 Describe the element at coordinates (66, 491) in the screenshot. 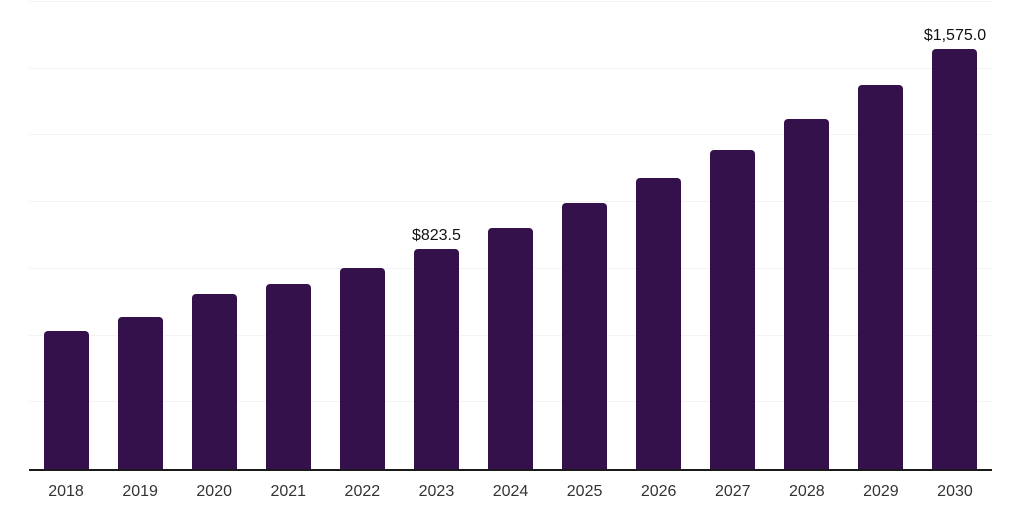

I see `x-tick-label: 2018` at that location.